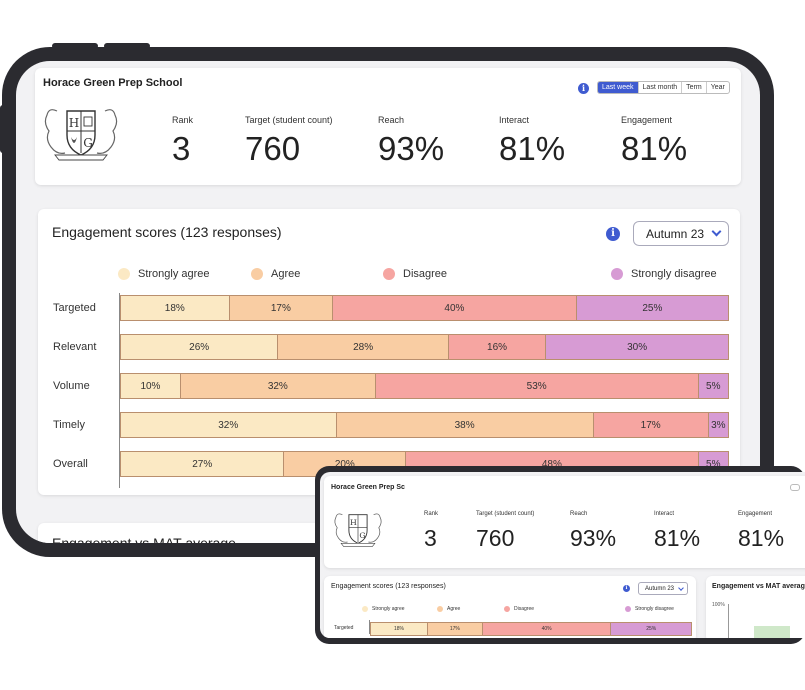 This screenshot has height=690, width=805. Describe the element at coordinates (69, 425) in the screenshot. I see `row-label-timely: Timely` at that location.